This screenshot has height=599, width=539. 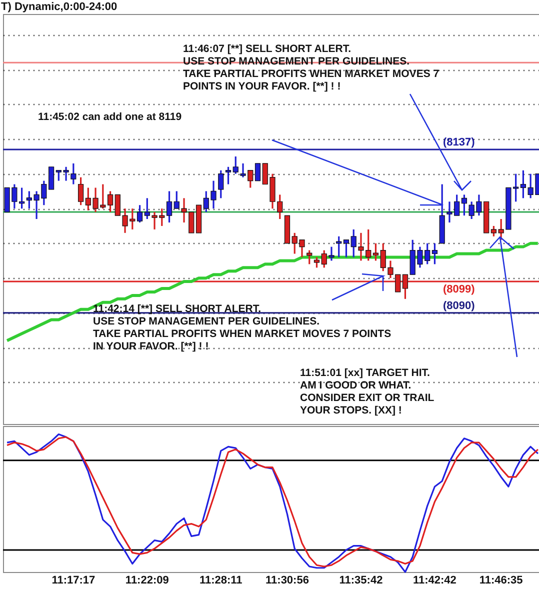 I want to click on annotation: 11:45:02 can add one at 8119, so click(x=110, y=117).